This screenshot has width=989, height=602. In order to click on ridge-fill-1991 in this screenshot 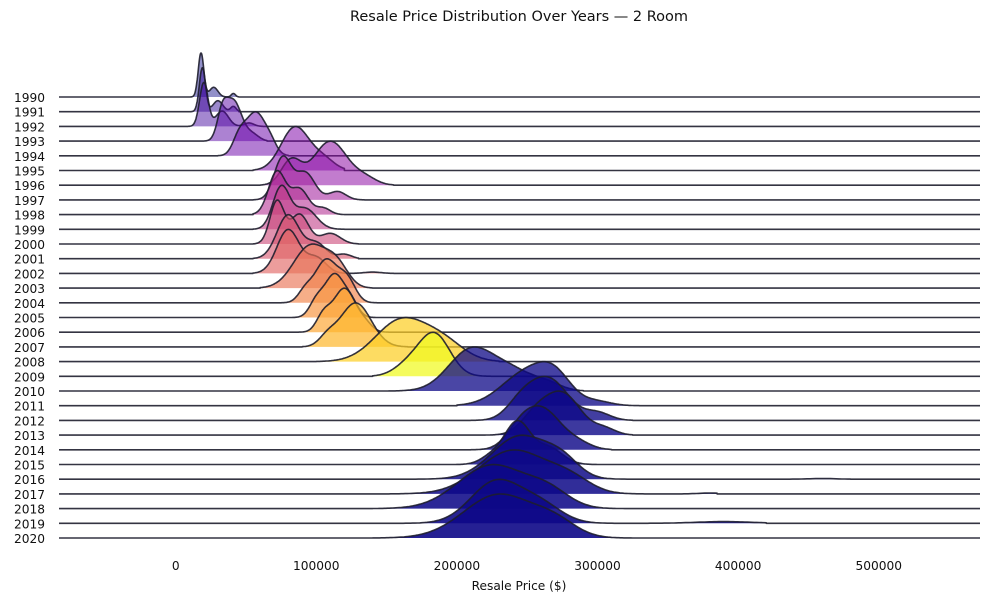, I will do `click(214, 89)`.